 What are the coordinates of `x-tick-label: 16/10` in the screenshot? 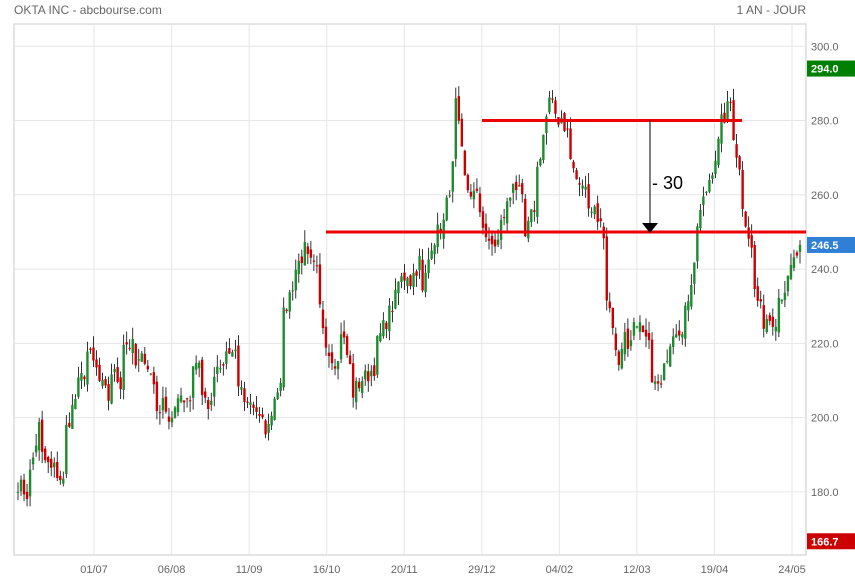 It's located at (327, 570).